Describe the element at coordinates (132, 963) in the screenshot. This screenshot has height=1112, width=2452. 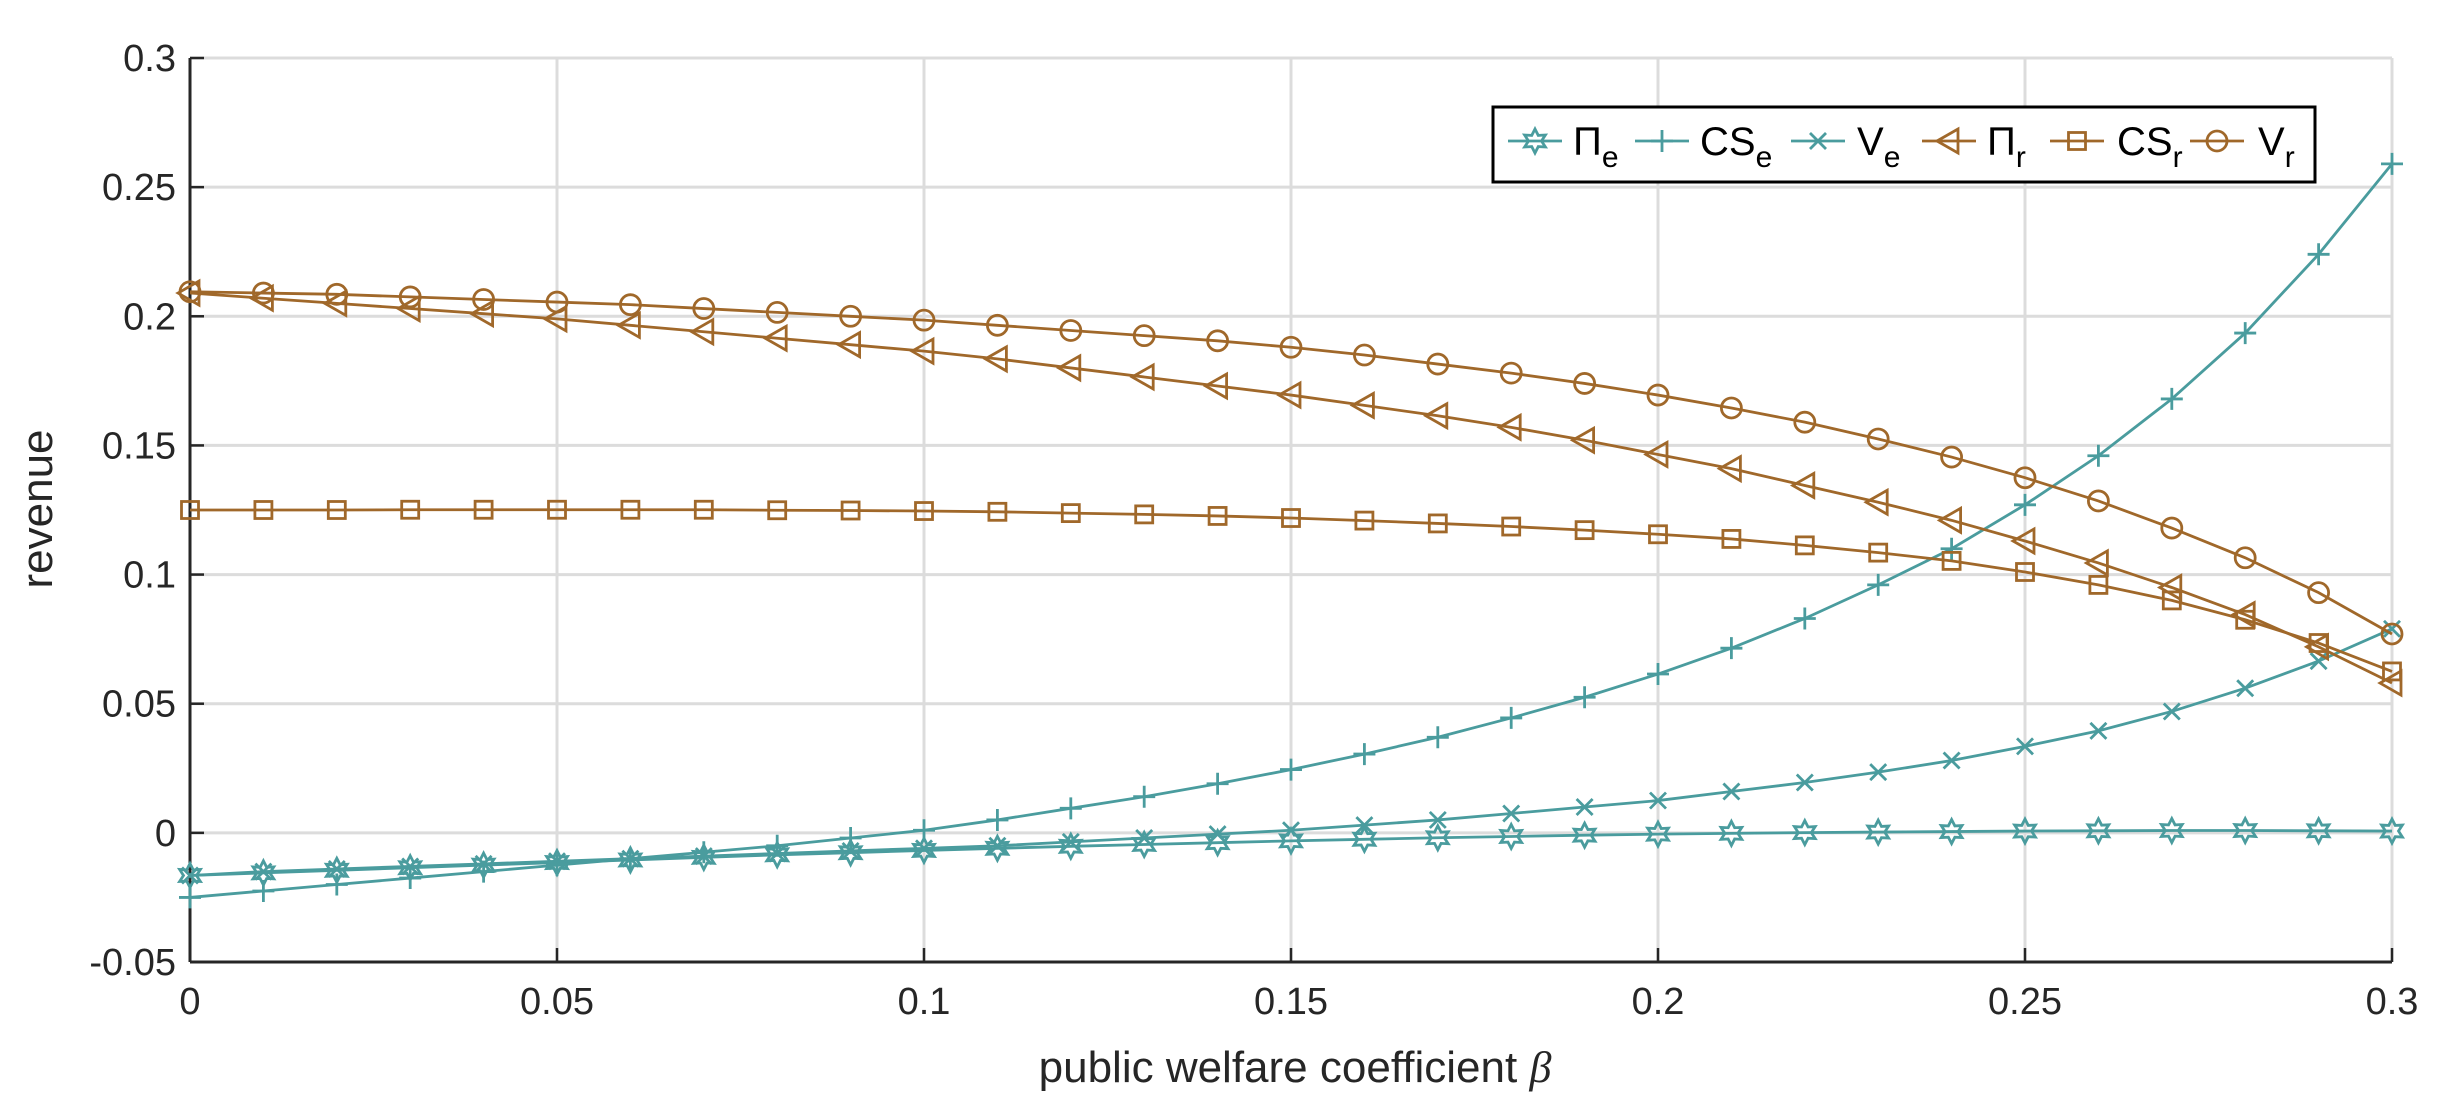
I see `y-tick-label: -0.05` at that location.